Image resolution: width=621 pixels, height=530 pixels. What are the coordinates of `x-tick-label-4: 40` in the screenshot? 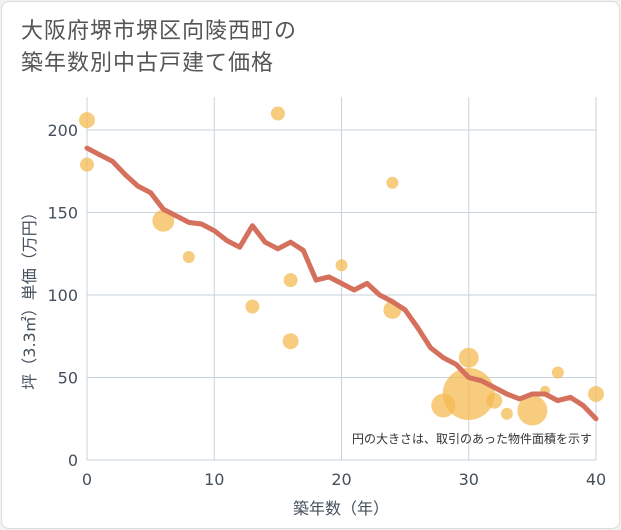 It's located at (596, 479).